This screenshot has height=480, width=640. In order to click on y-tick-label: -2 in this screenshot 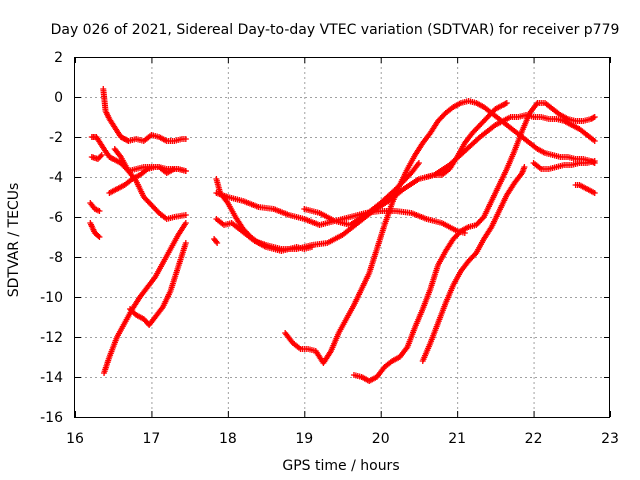, I will do `click(56, 138)`.